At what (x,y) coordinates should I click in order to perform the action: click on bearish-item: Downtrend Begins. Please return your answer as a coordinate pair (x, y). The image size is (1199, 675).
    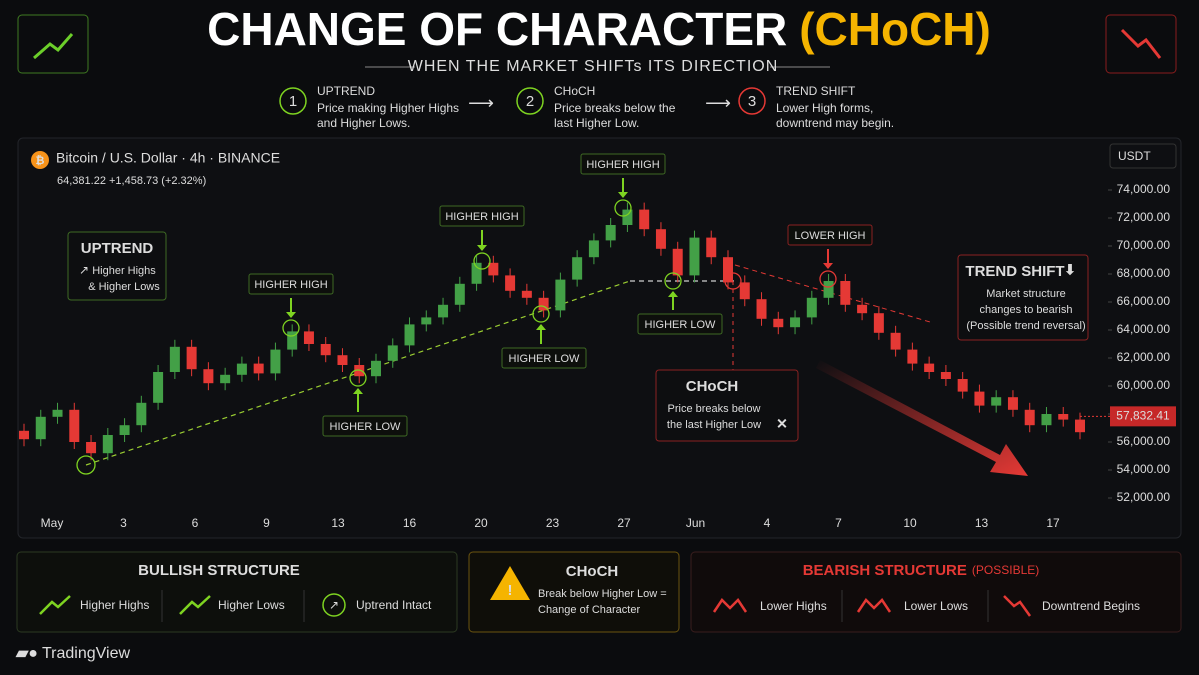
    Looking at the image, I should click on (1091, 606).